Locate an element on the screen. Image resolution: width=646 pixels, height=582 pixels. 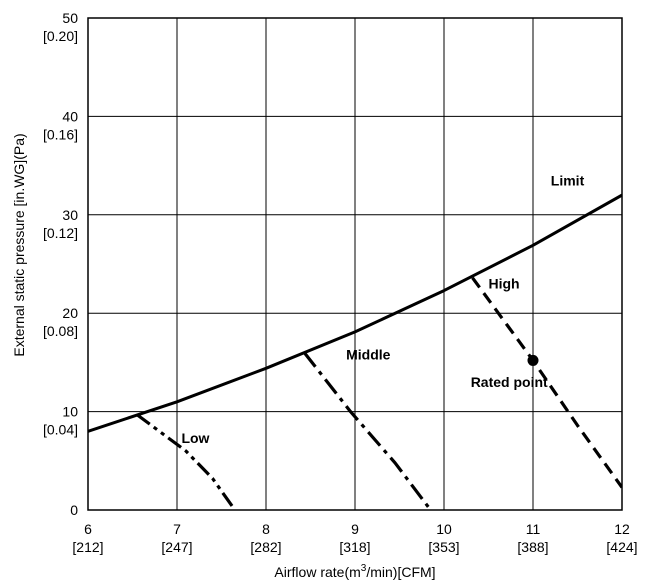
x-tick-label: 10 is located at coordinates (444, 529).